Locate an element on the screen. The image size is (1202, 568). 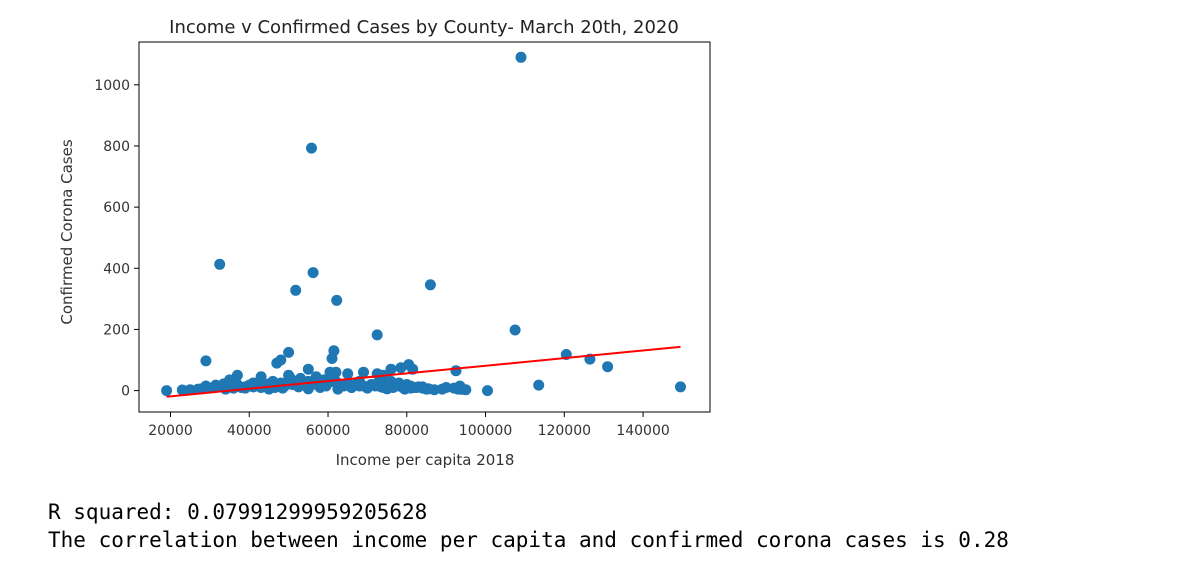
x-tick-label: 140000 is located at coordinates (642, 431).